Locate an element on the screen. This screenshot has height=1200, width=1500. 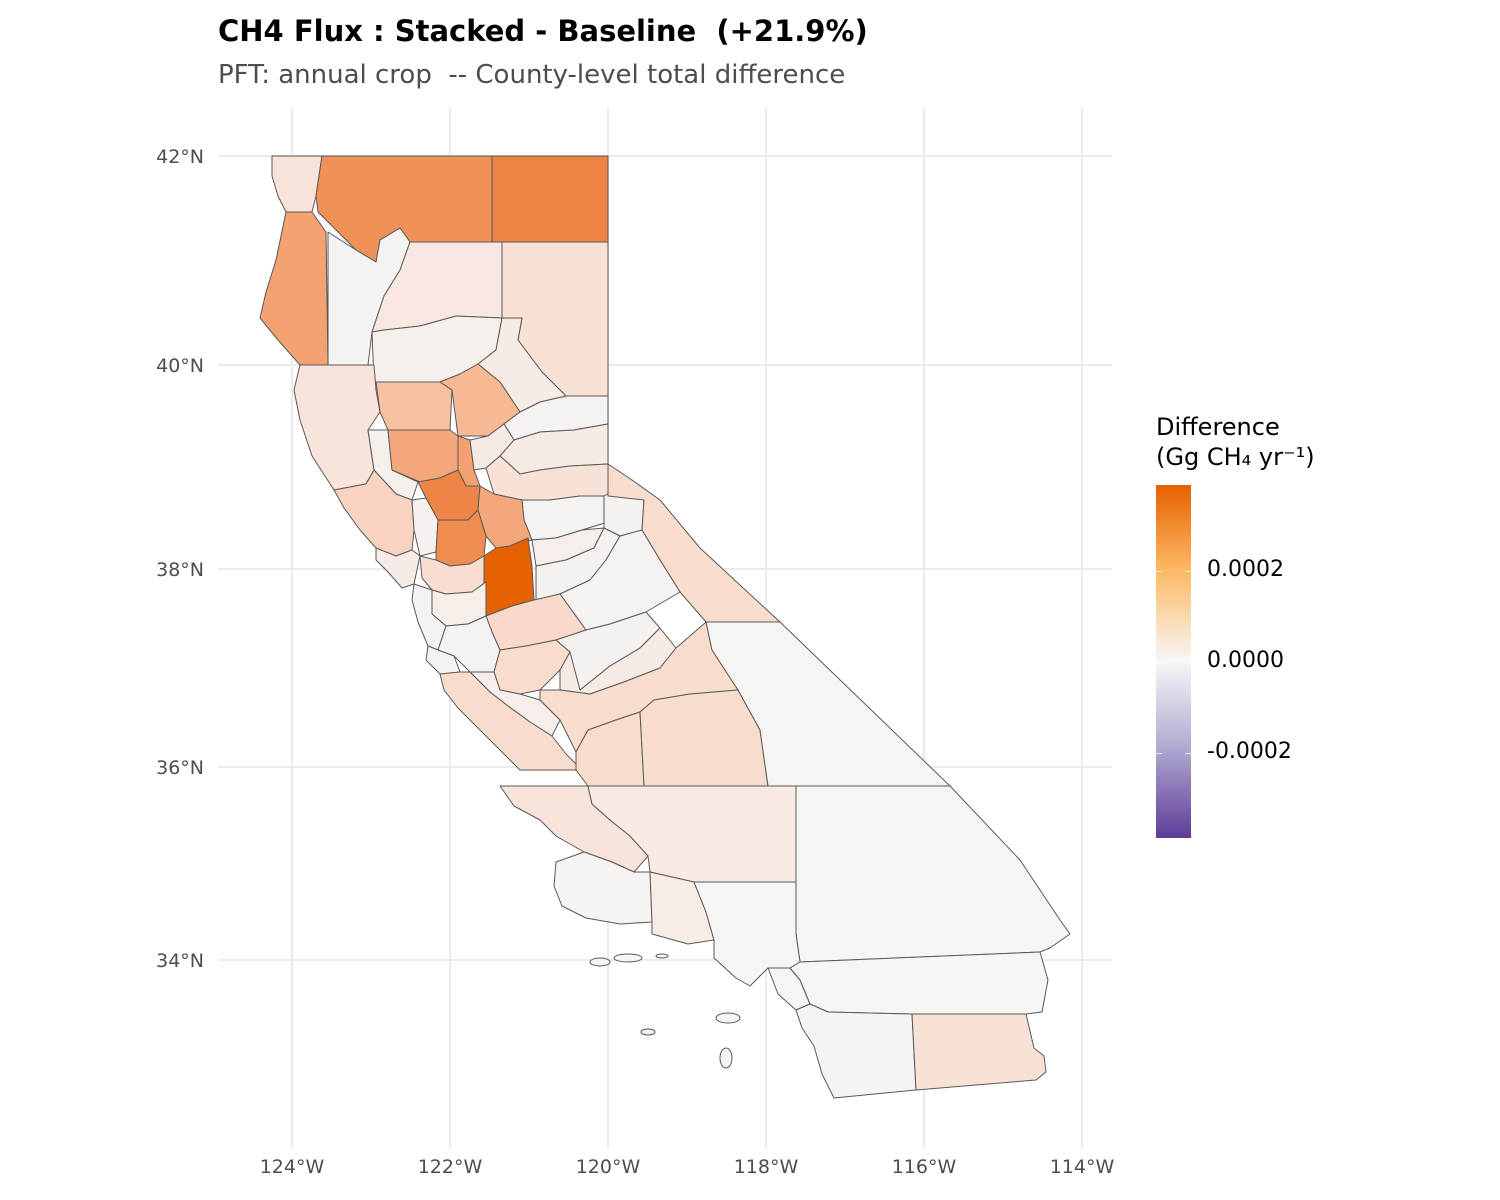
county-imperial is located at coordinates (979, 1052).